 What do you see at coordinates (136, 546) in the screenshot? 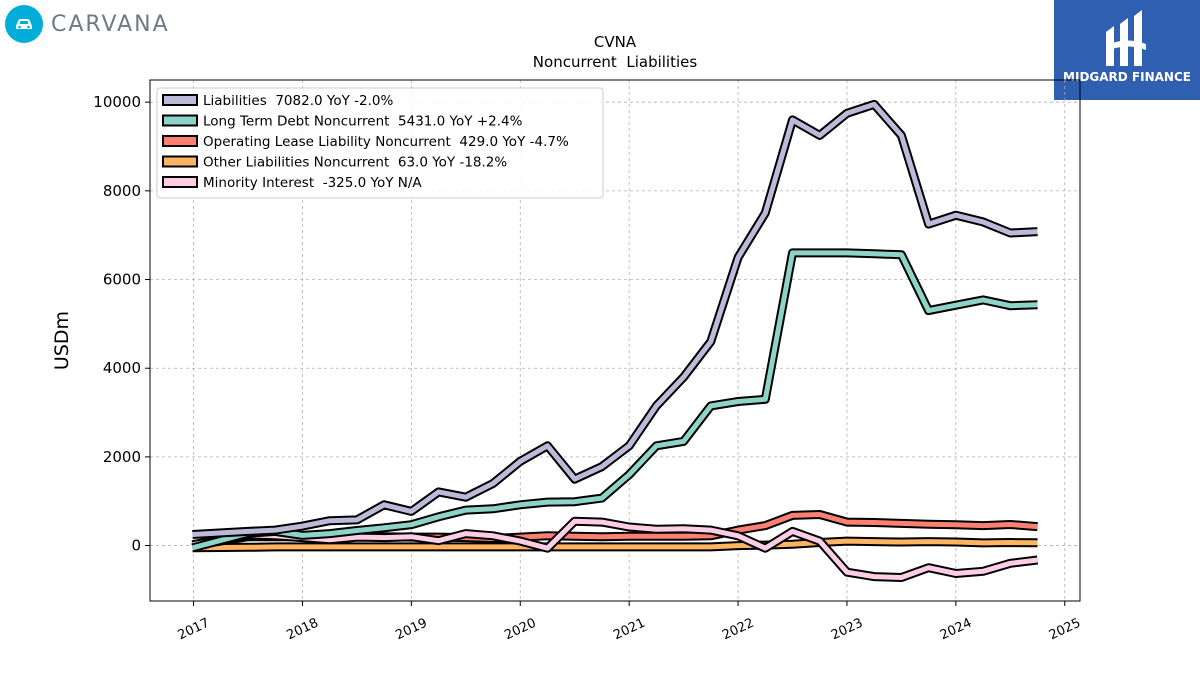
I see `y-tick-label: 0` at bounding box center [136, 546].